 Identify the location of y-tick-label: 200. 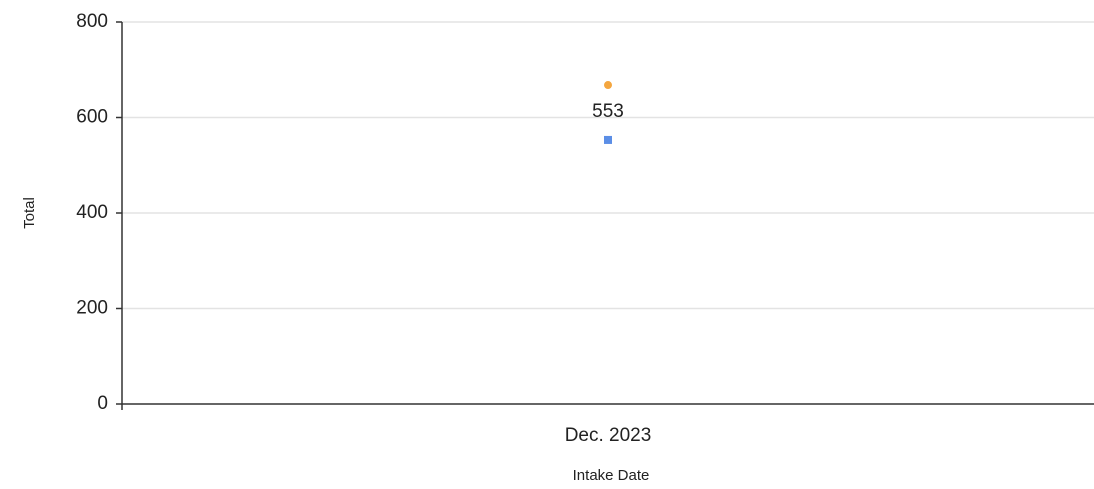
(92, 308).